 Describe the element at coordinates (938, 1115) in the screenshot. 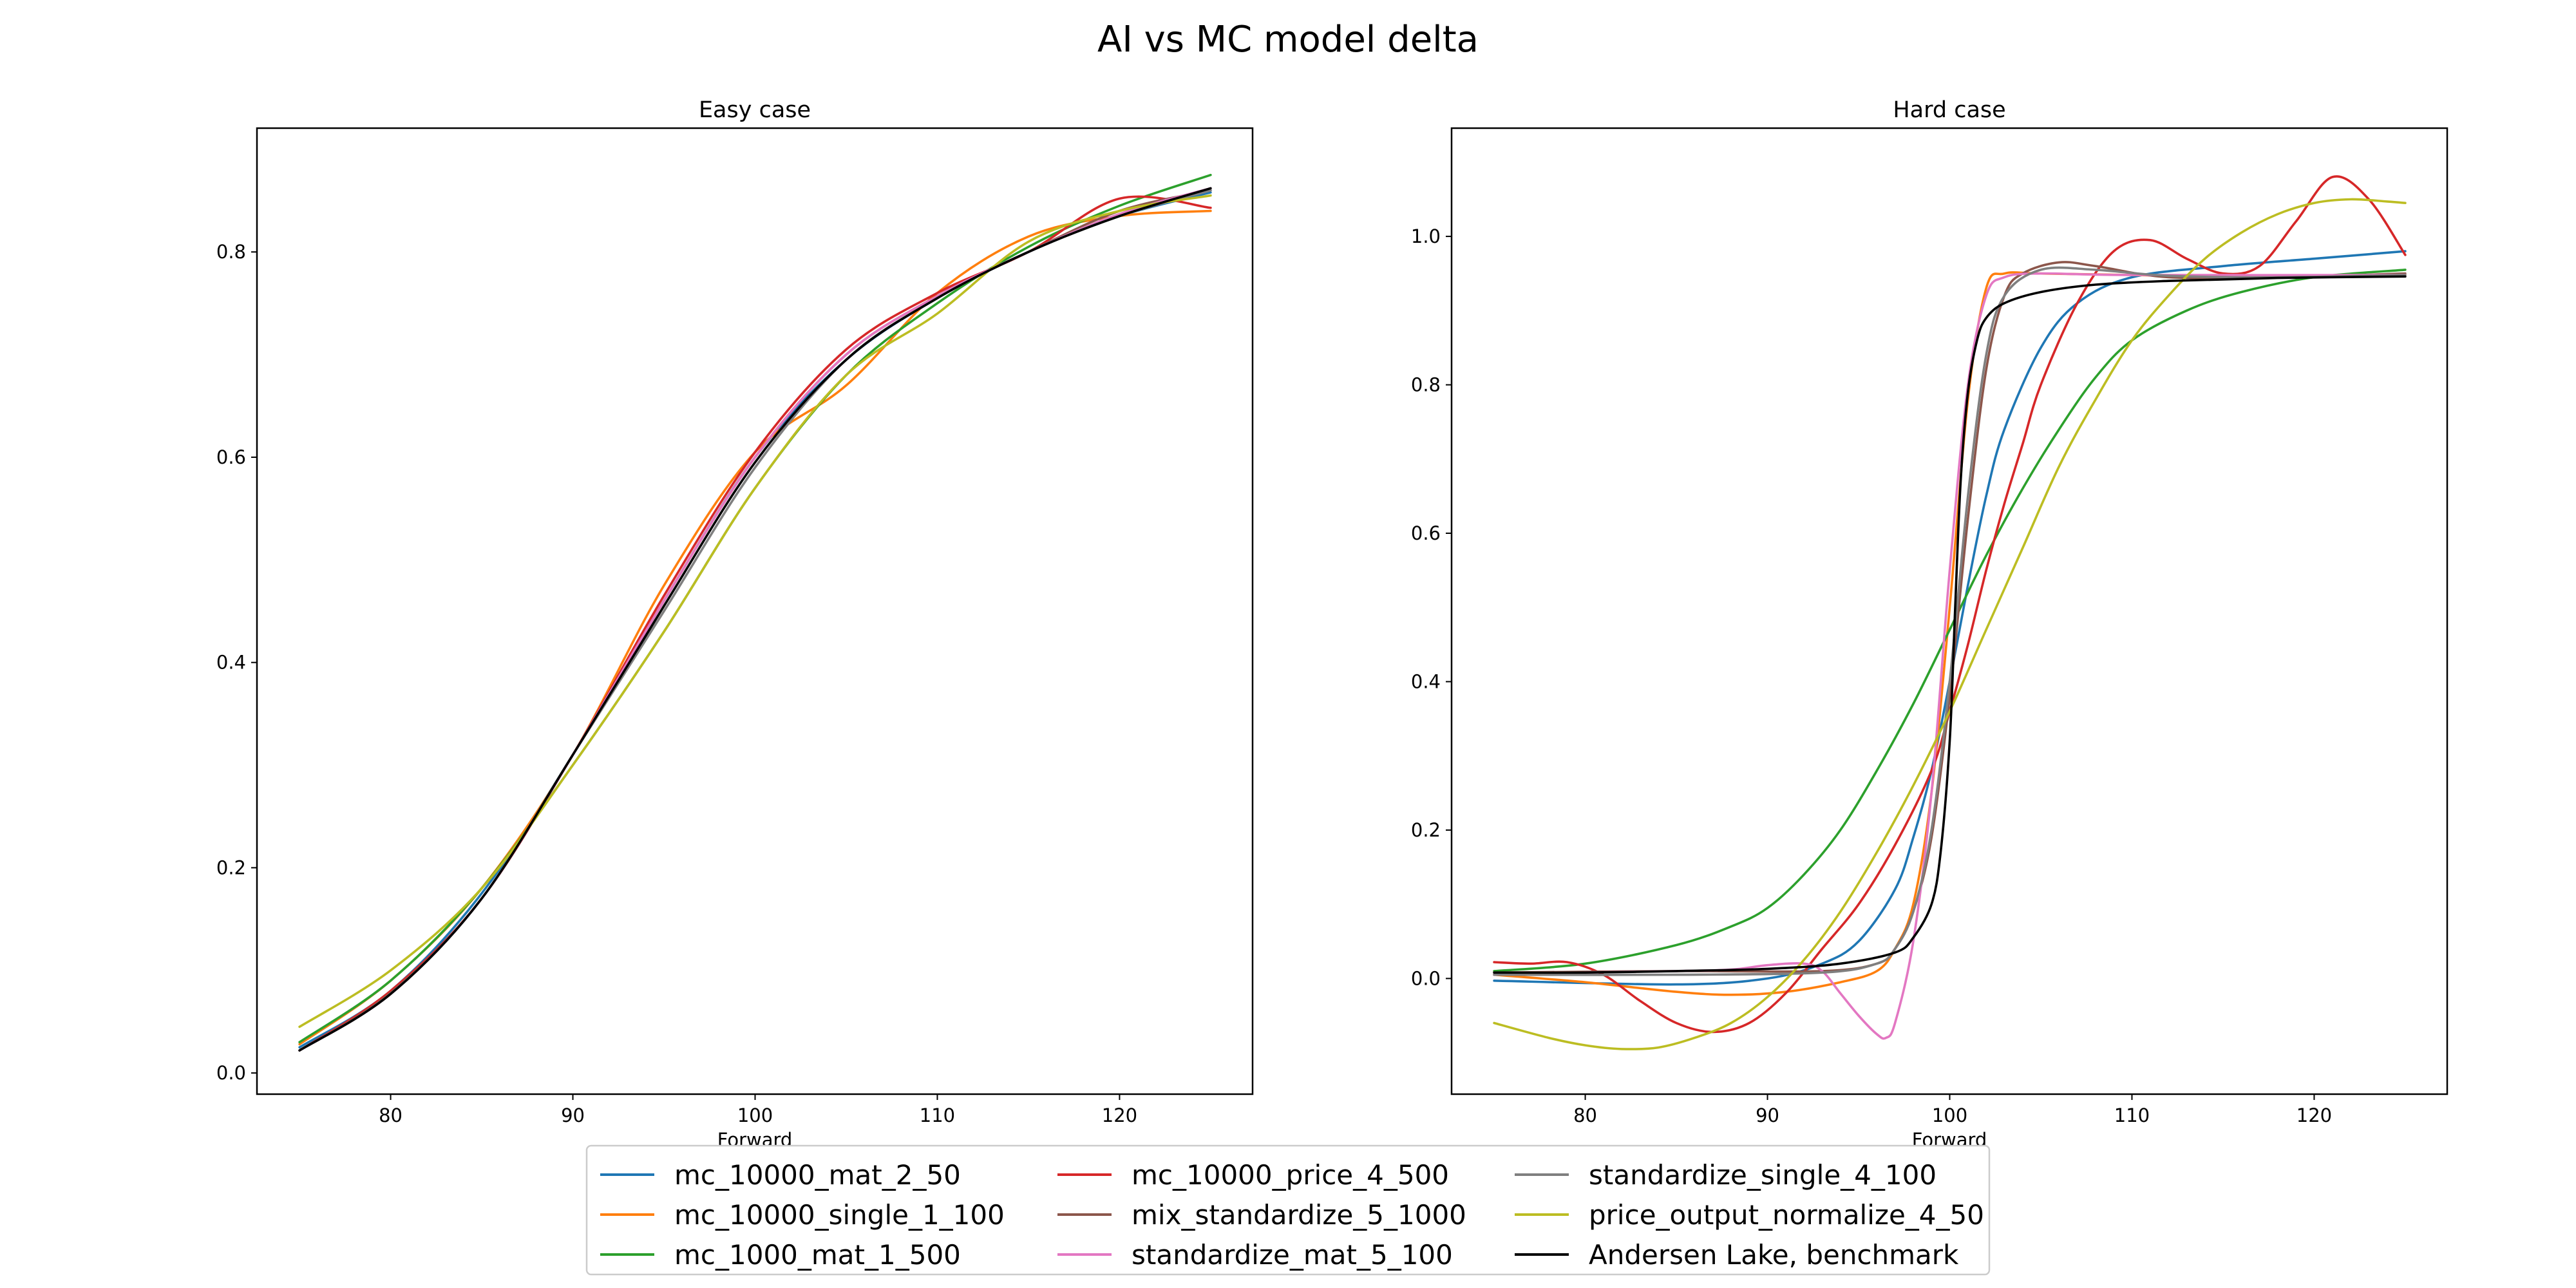

I see `easy-case-x-tick-label: 110` at that location.